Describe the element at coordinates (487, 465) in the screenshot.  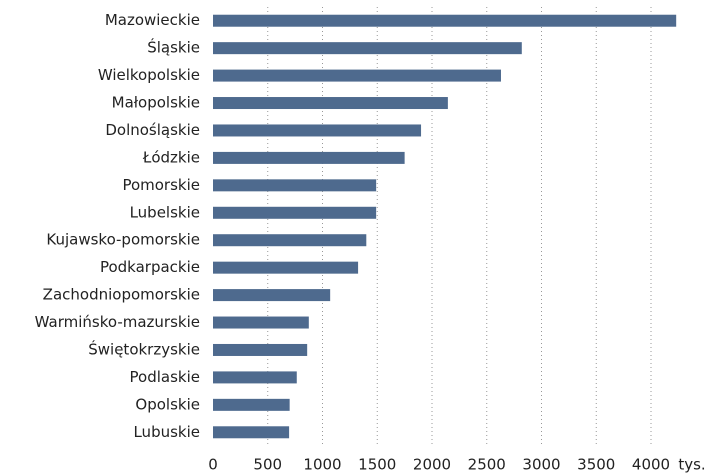
I see `x-tick-label: 2500` at that location.